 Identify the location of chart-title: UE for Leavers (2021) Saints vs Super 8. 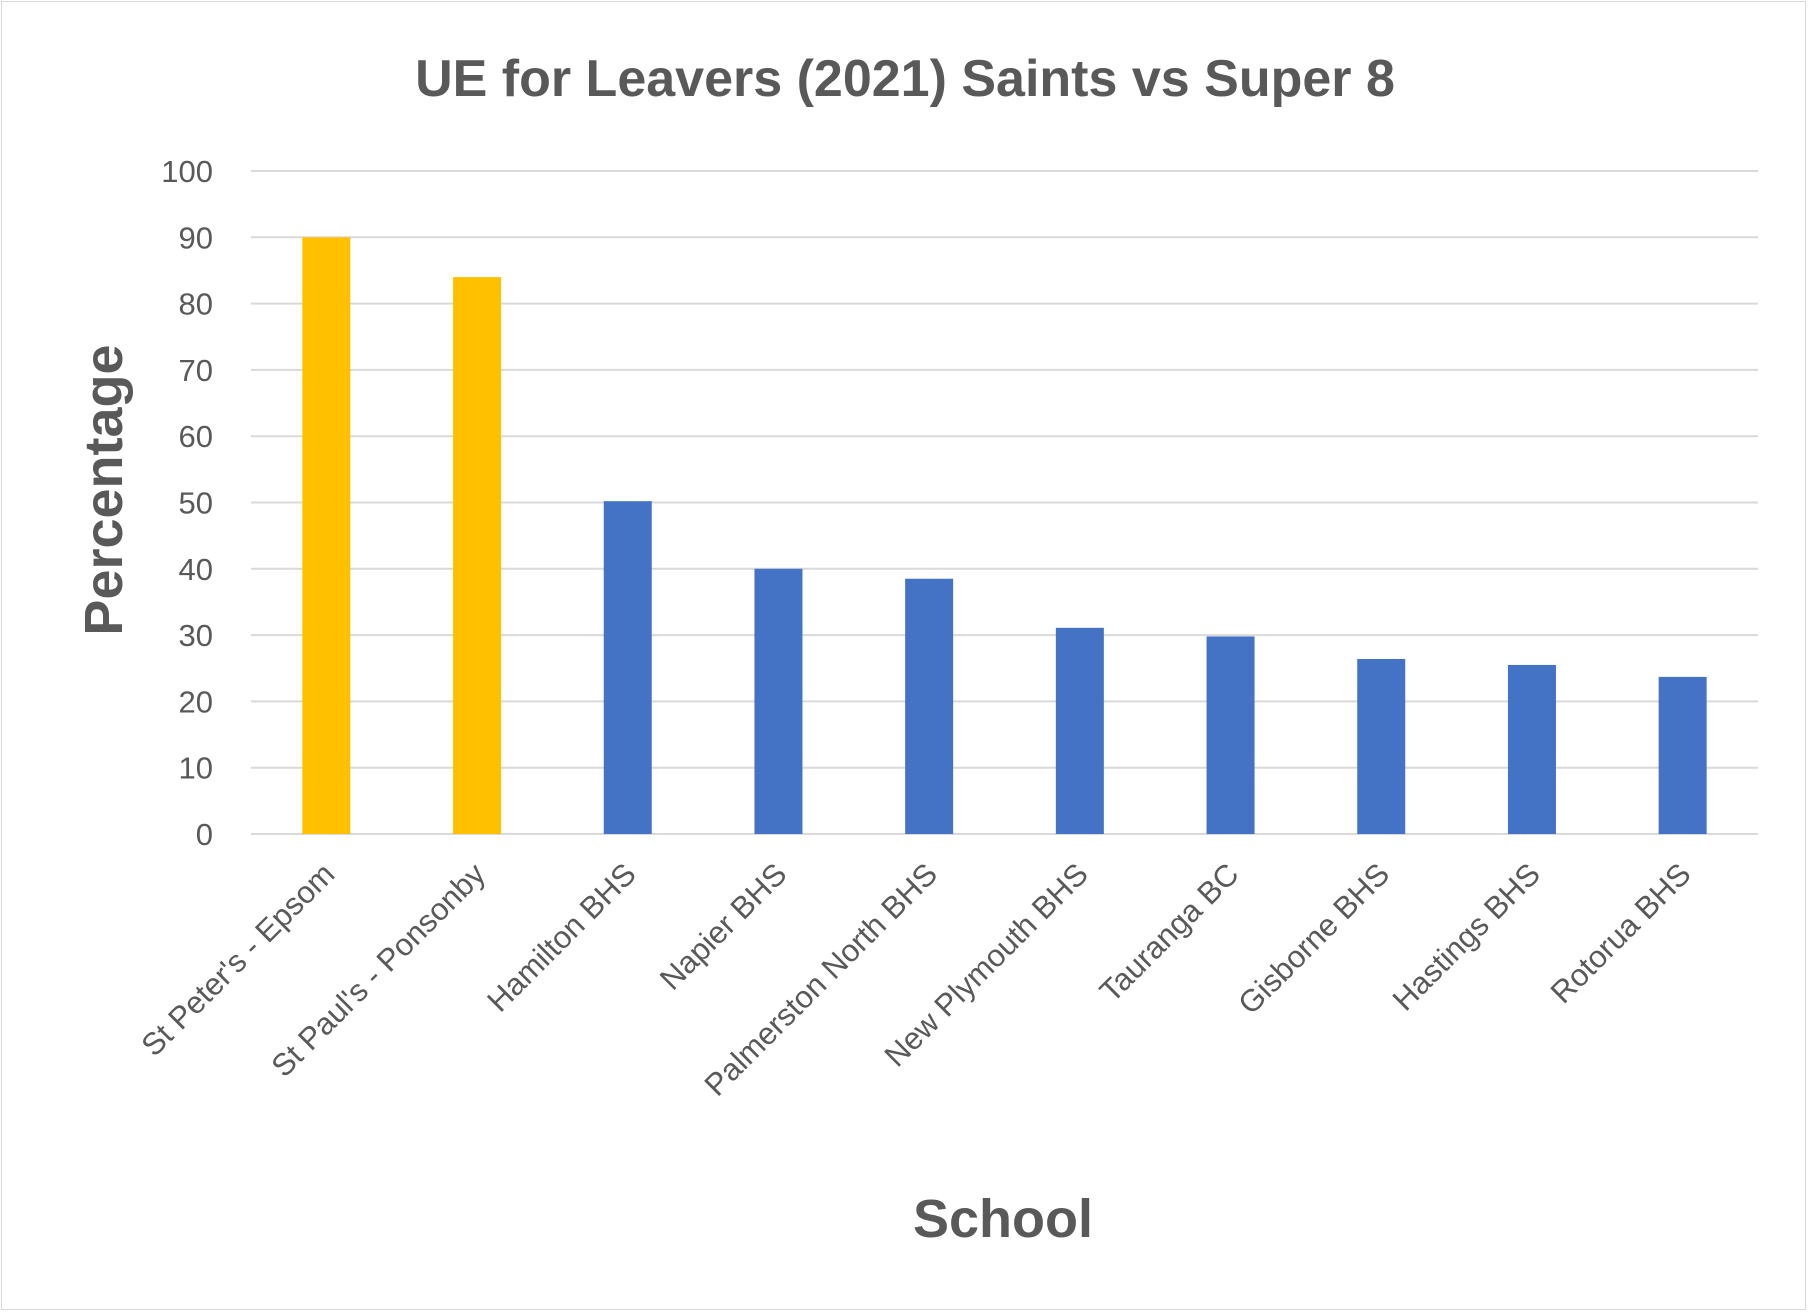
(905, 79).